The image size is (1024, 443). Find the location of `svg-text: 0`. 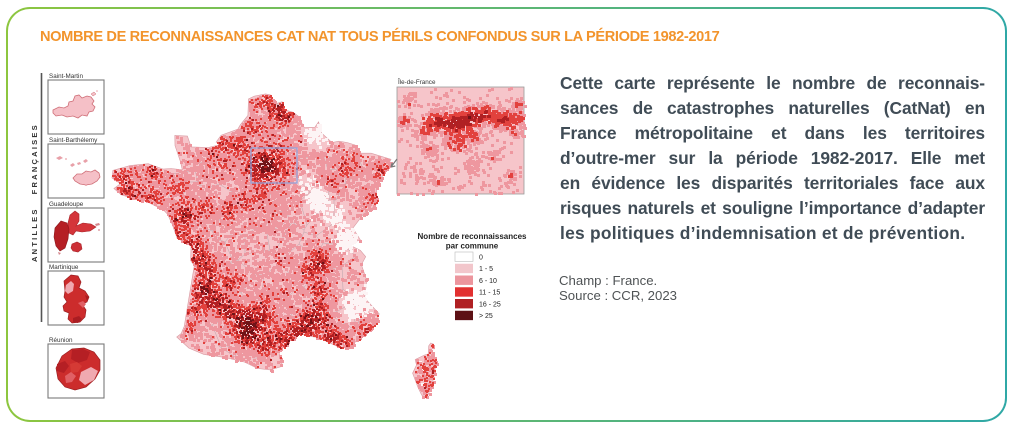

svg-text: 0 is located at coordinates (481, 257).